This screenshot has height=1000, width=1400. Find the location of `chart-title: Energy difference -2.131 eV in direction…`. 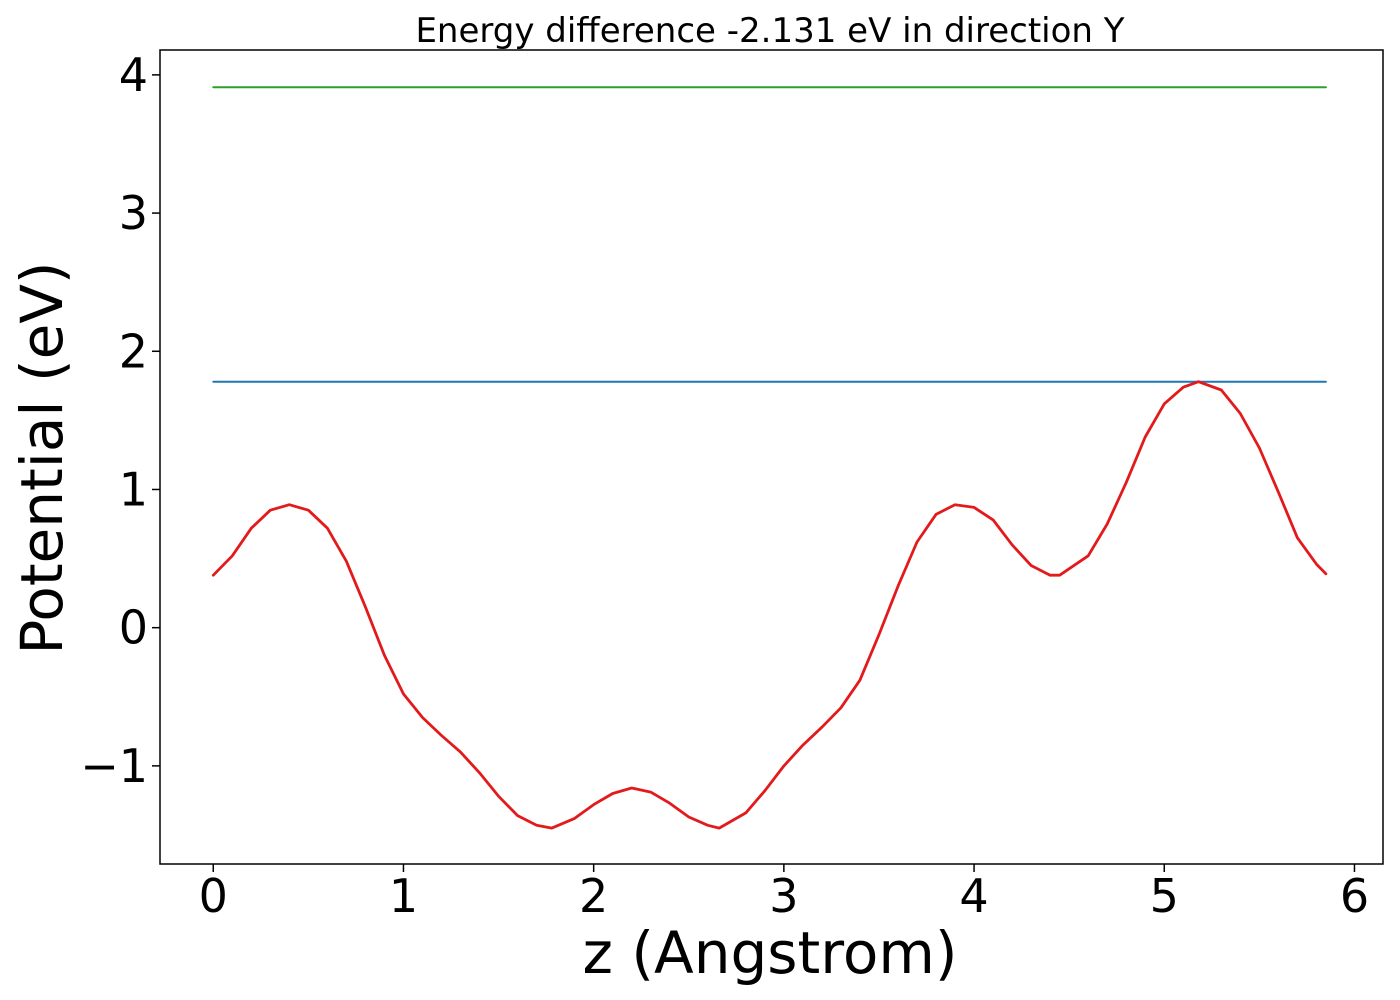

chart-title: Energy difference -2.131 eV in direction… is located at coordinates (769, 31).